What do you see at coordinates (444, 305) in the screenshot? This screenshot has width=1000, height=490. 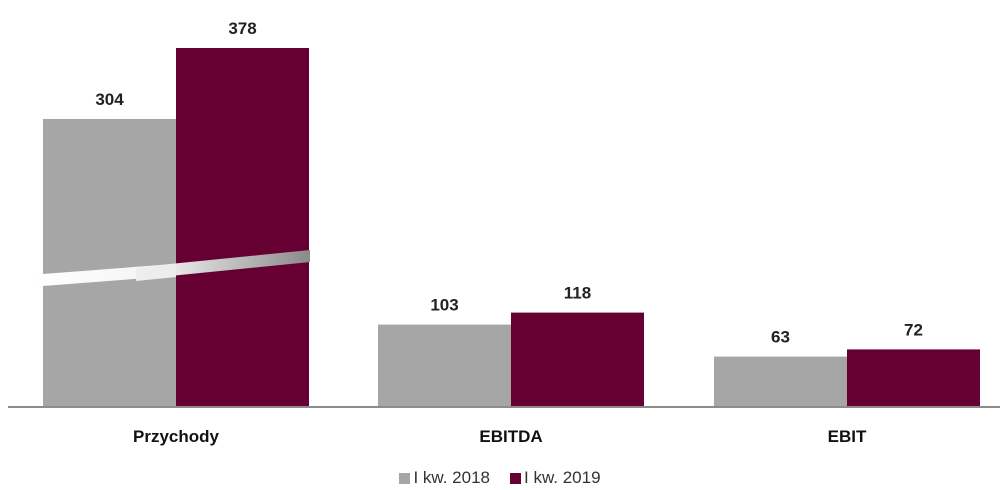 I see `data-label-ebitda-series-1: 103` at bounding box center [444, 305].